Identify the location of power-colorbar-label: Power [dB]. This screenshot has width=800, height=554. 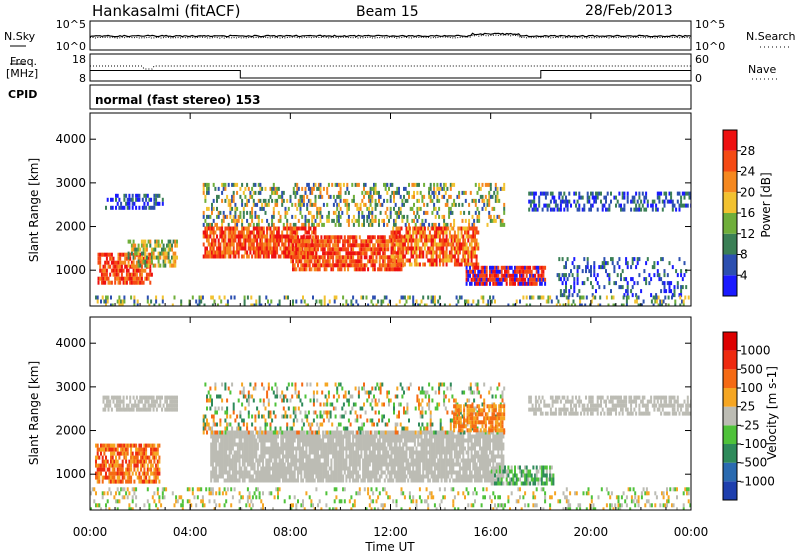
(766, 204).